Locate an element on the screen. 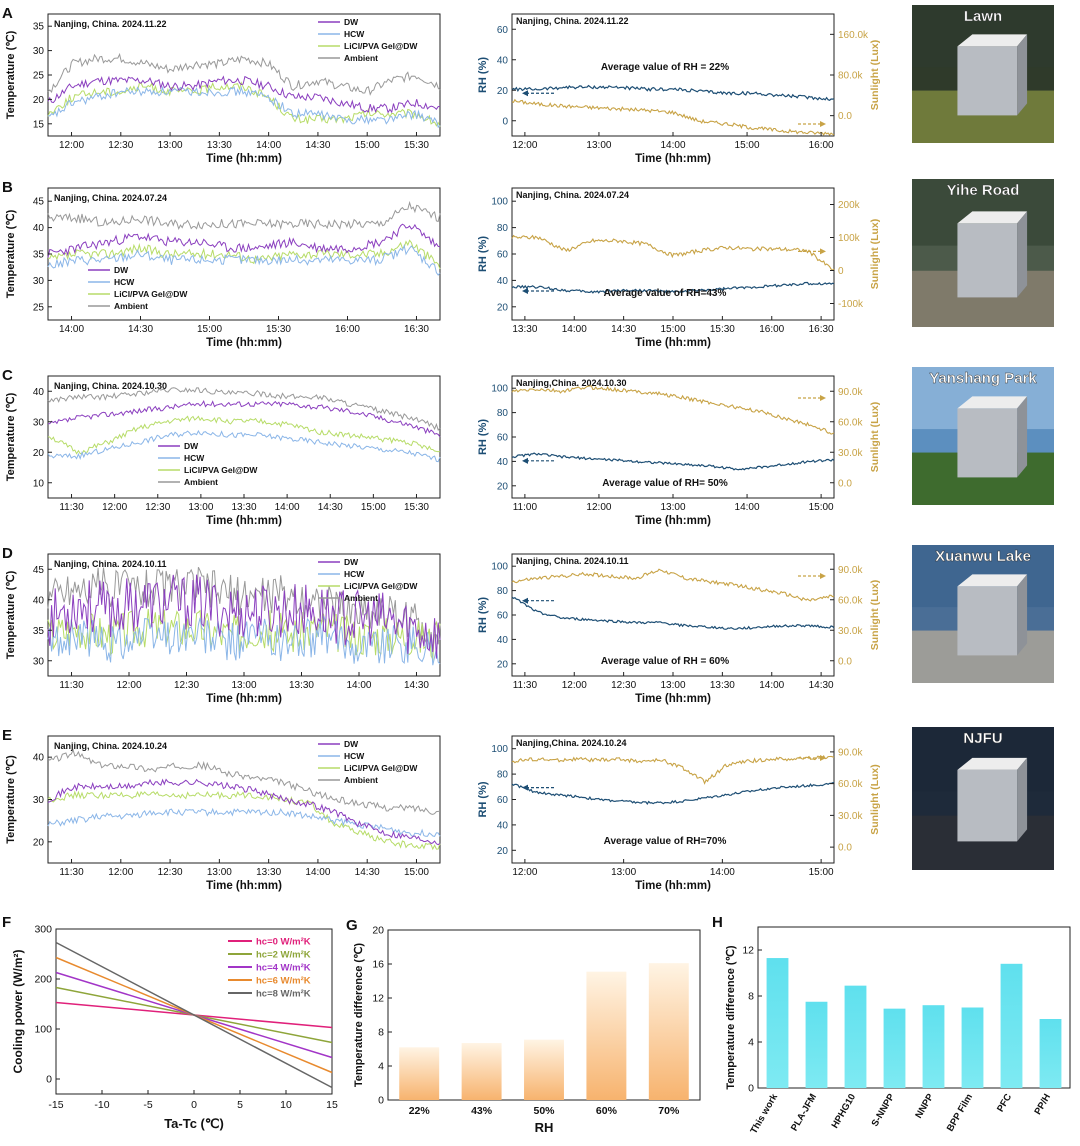 The height and width of the screenshot is (1146, 1080). y2-tick-label: 200k is located at coordinates (849, 205).